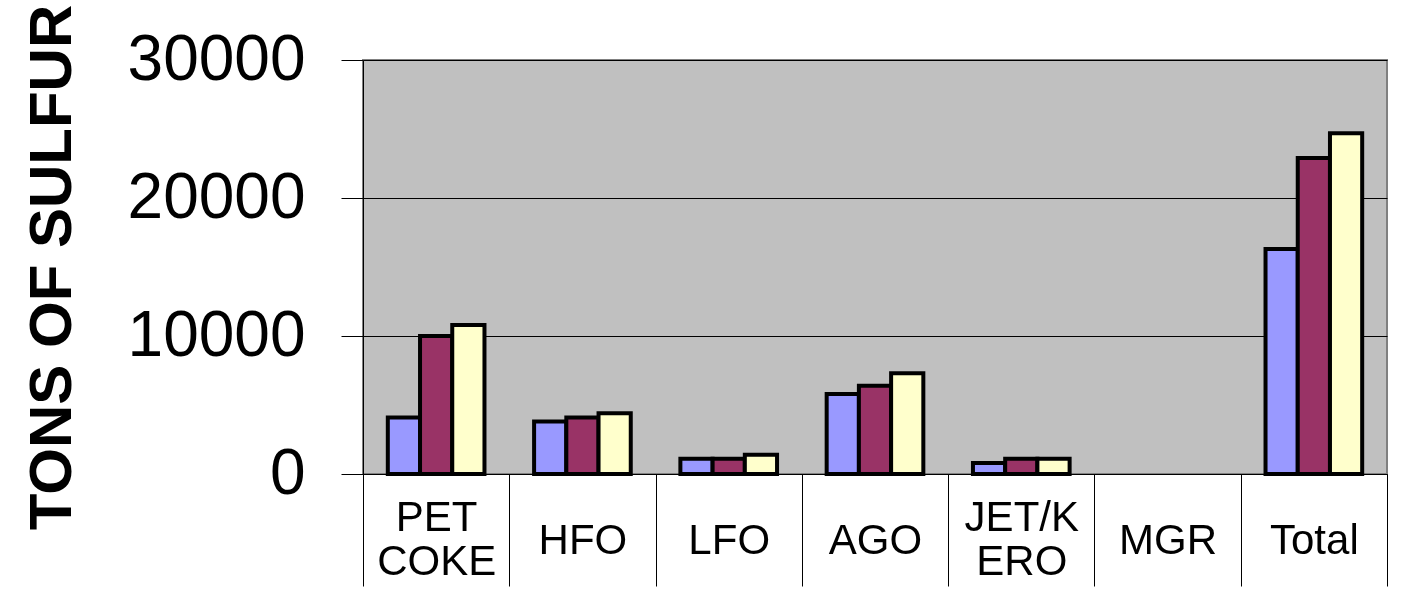 The image size is (1401, 597). What do you see at coordinates (1168, 539) in the screenshot?
I see `x-tick-label: MGR` at bounding box center [1168, 539].